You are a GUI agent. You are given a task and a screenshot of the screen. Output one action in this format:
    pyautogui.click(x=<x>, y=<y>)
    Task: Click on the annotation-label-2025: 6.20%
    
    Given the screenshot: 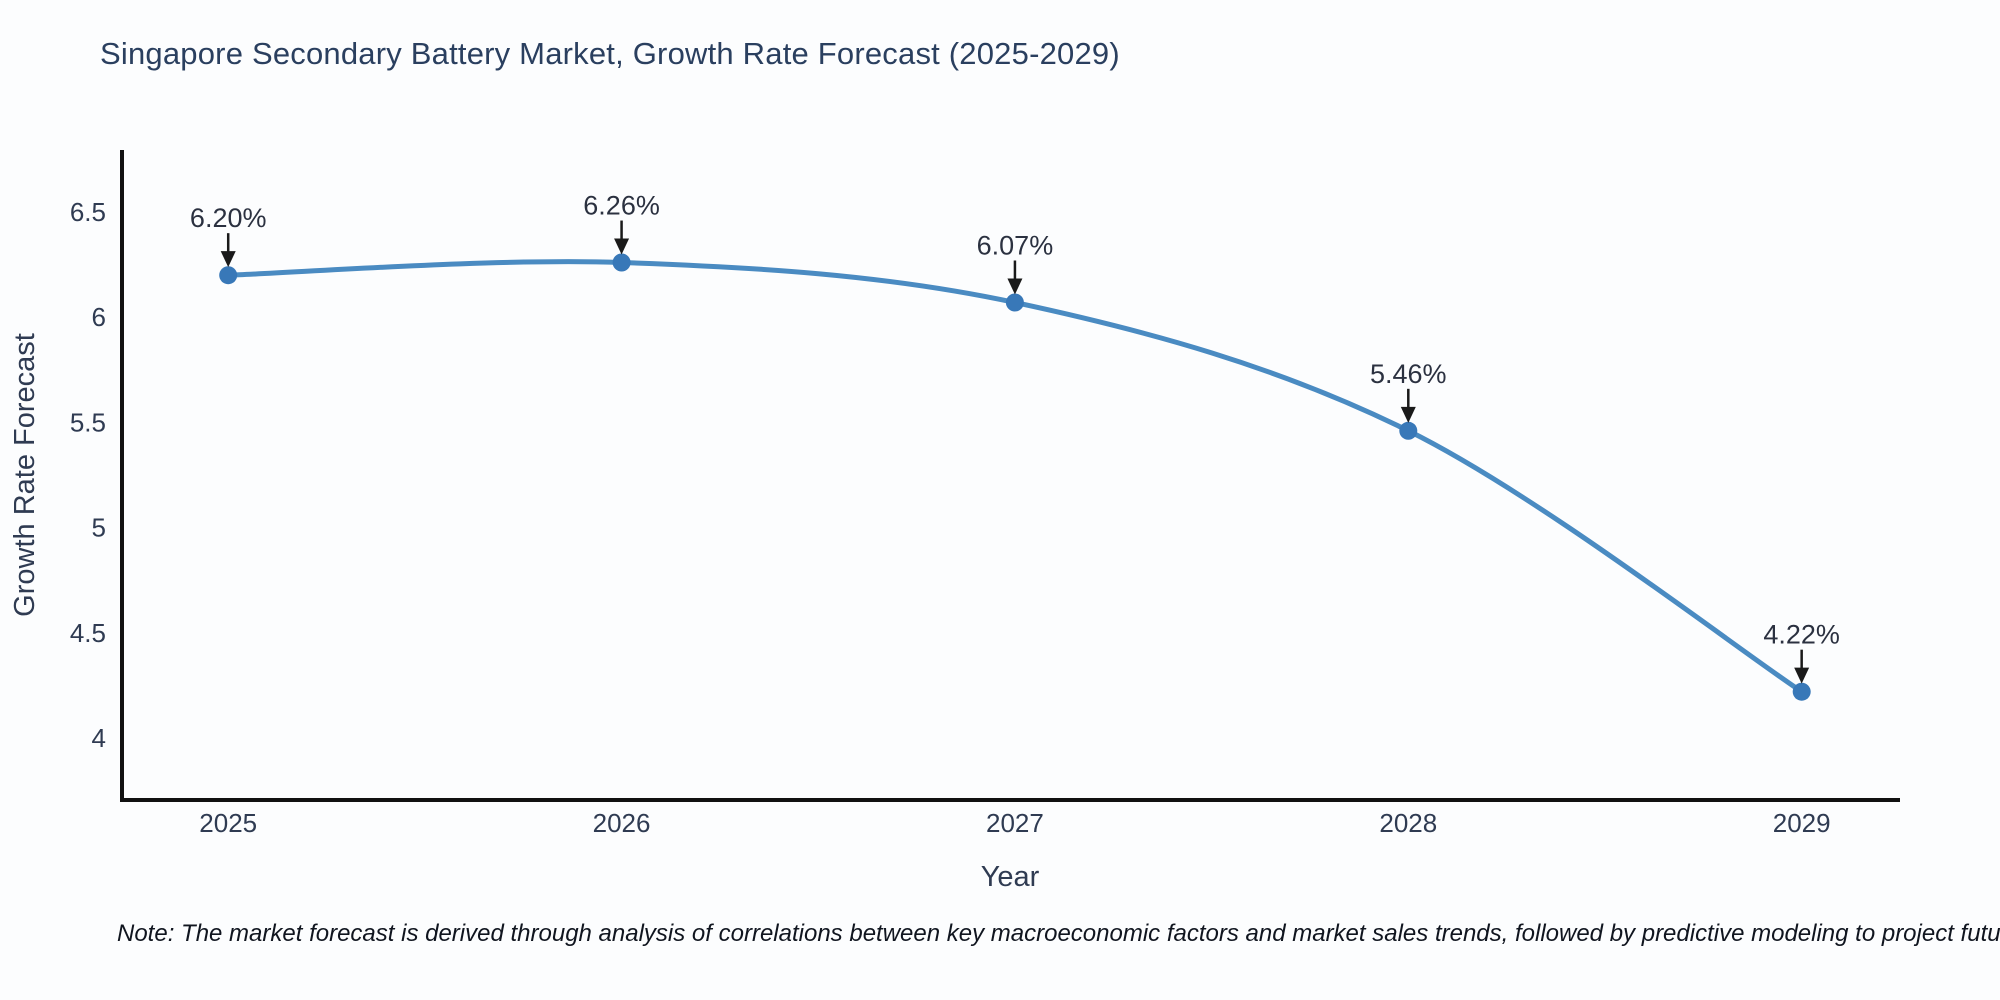 What is the action you would take?
    pyautogui.click(x=228, y=218)
    